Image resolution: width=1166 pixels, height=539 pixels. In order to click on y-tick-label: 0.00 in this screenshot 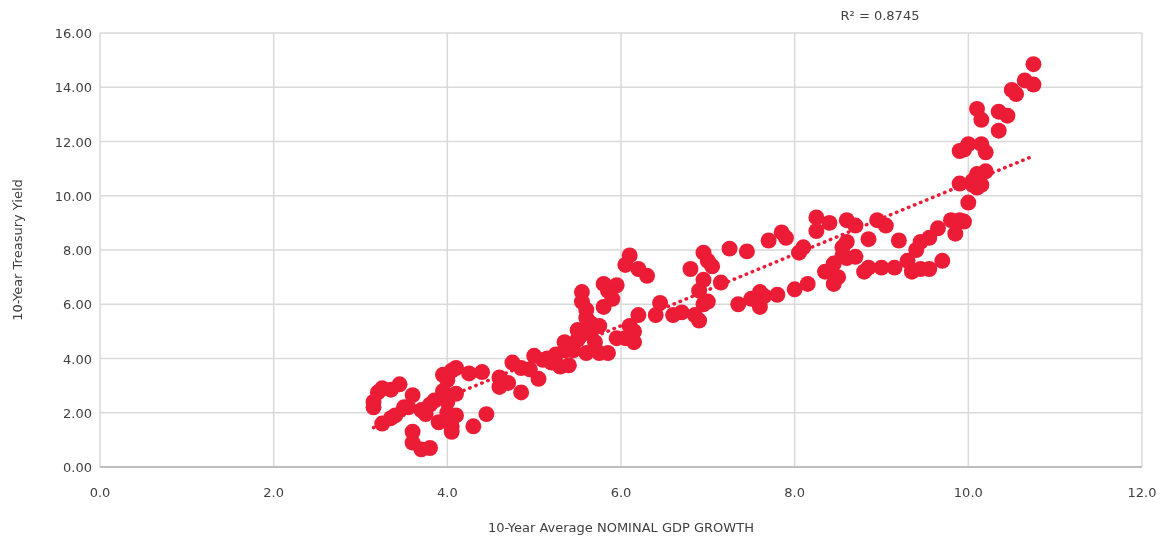, I will do `click(77, 467)`.